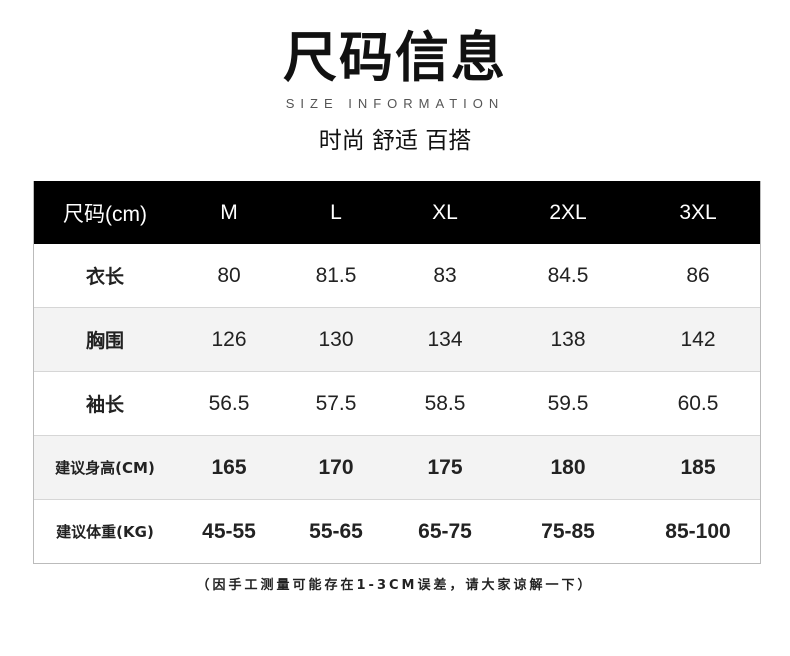 The image size is (790, 656). I want to click on table-cell: 165, so click(229, 467).